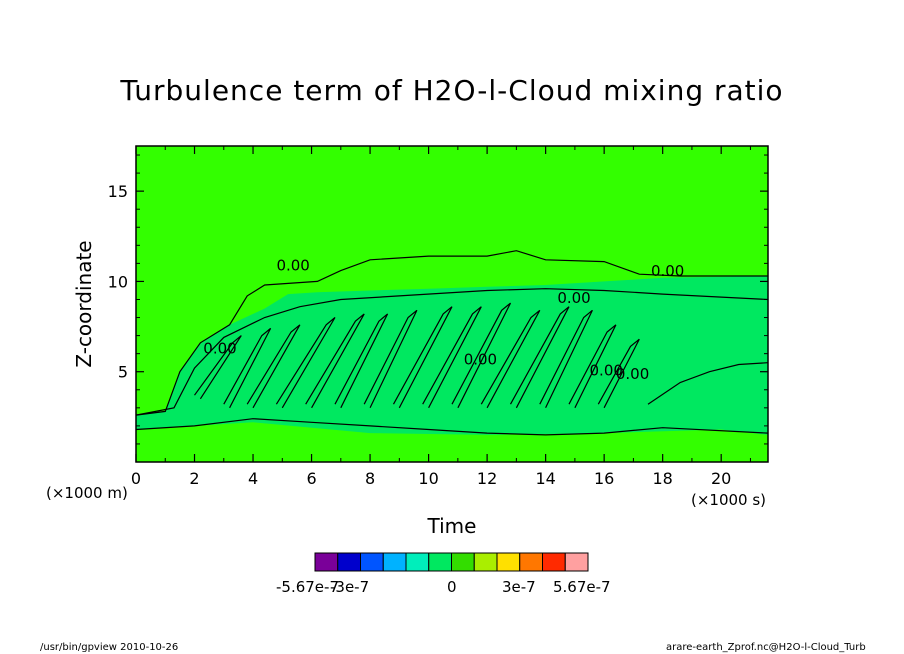 The height and width of the screenshot is (654, 904). What do you see at coordinates (118, 281) in the screenshot?
I see `y-tick-label: 10` at bounding box center [118, 281].